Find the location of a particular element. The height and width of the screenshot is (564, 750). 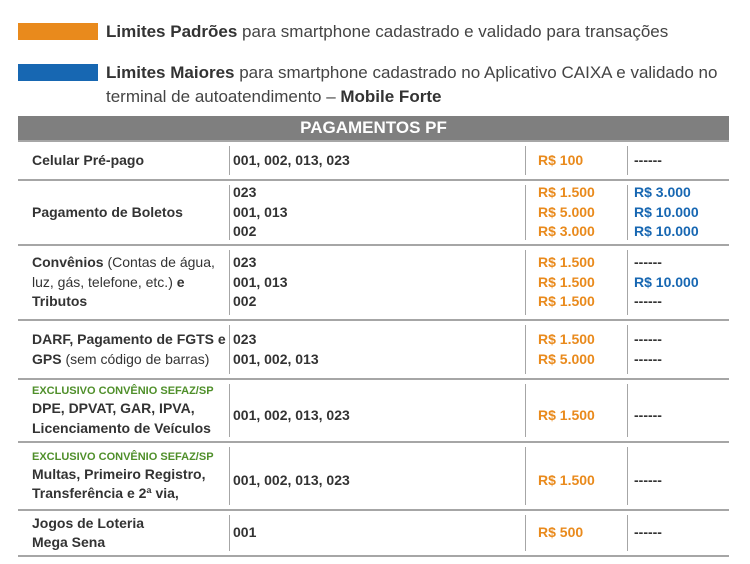

row-name-line: Licenciamento de Veículos is located at coordinates (132, 429).